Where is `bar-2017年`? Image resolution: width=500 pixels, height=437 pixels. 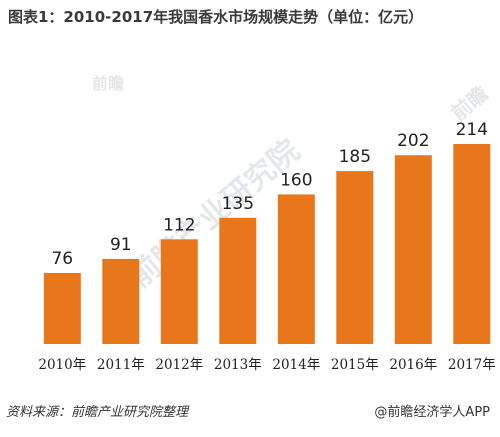 bar-2017年 is located at coordinates (472, 244).